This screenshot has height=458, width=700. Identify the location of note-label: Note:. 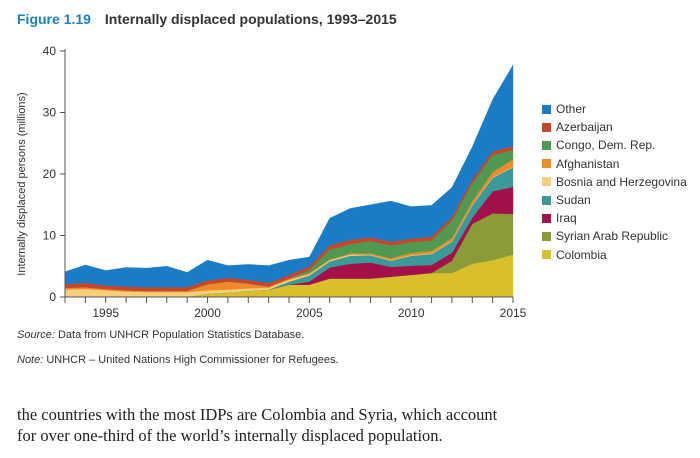
(30, 360).